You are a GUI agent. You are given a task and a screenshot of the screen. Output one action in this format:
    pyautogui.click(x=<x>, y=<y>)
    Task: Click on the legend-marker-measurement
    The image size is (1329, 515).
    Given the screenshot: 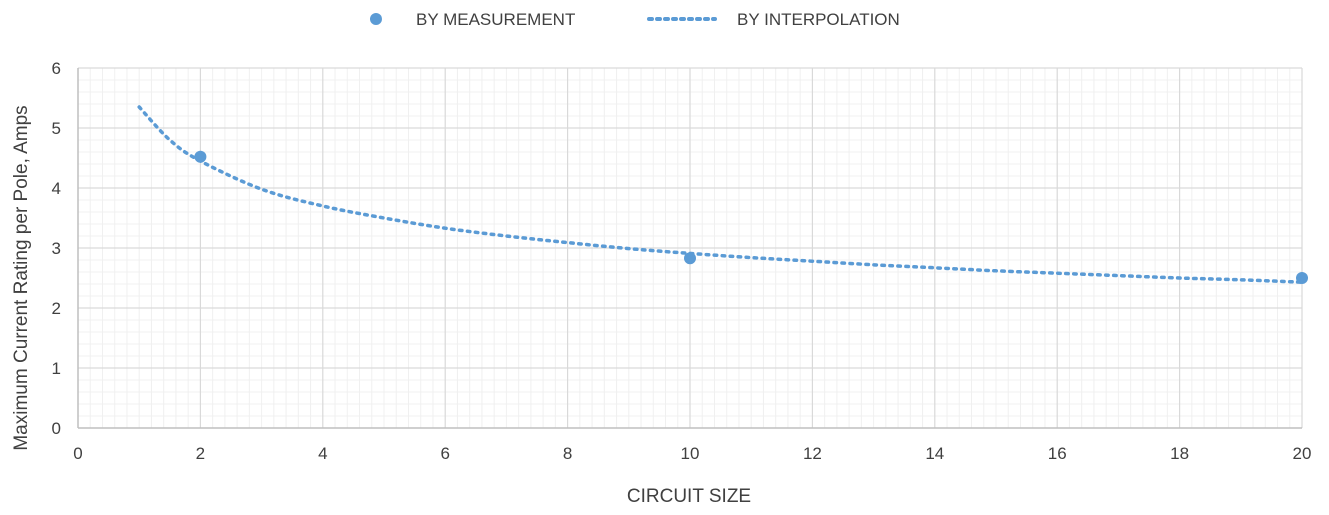 What is the action you would take?
    pyautogui.click(x=376, y=19)
    